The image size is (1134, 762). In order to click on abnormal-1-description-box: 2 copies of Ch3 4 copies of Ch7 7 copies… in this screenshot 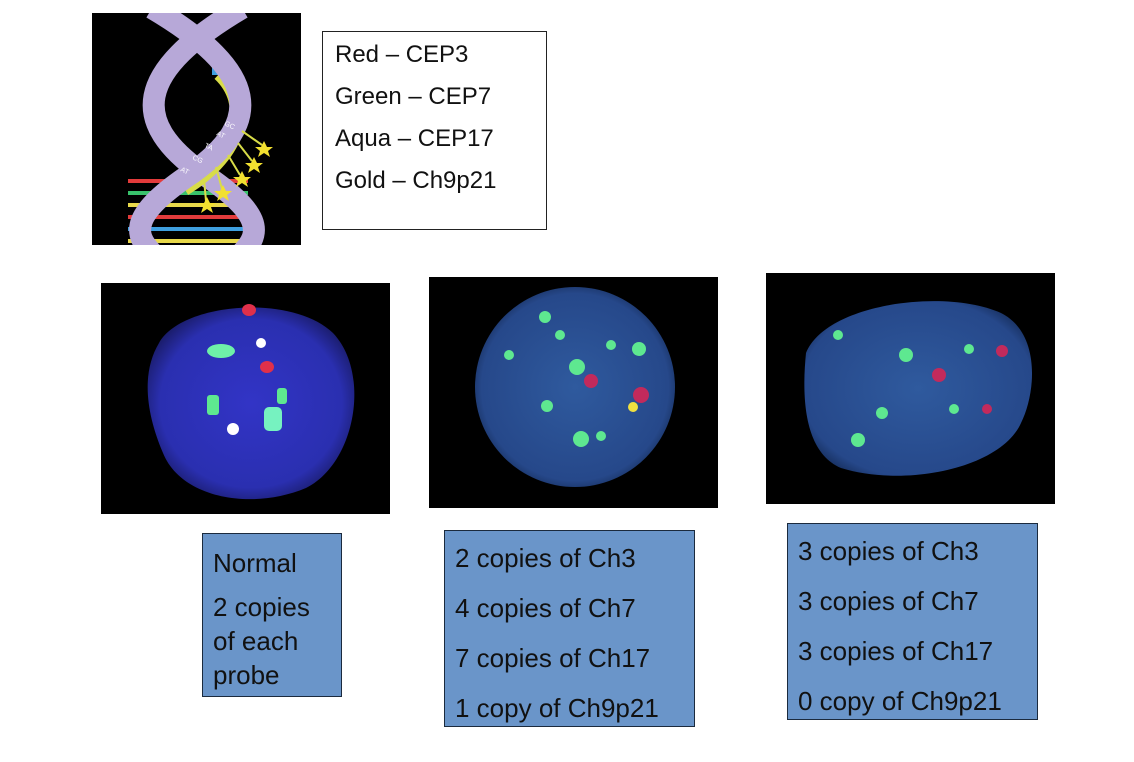, I will do `click(569, 628)`.